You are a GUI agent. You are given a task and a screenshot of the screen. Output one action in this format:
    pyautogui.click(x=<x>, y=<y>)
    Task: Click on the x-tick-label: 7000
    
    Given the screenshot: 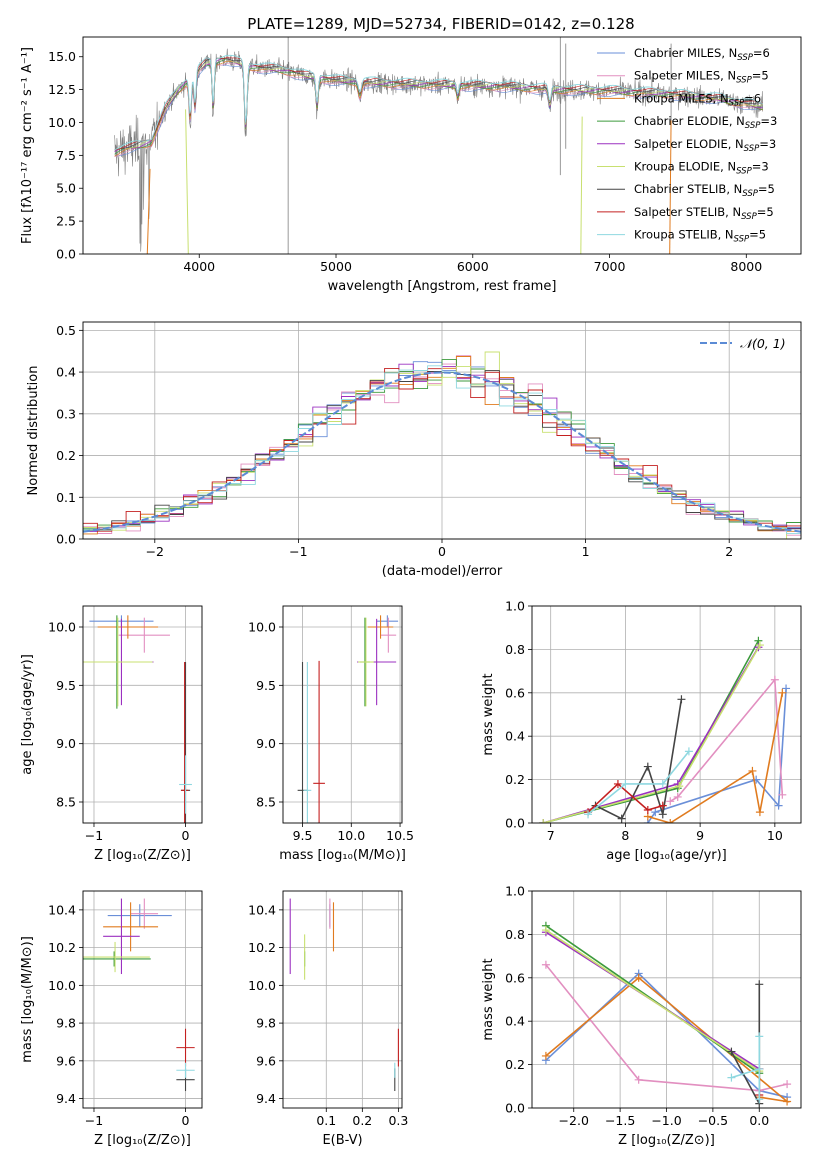 What is the action you would take?
    pyautogui.click(x=610, y=266)
    